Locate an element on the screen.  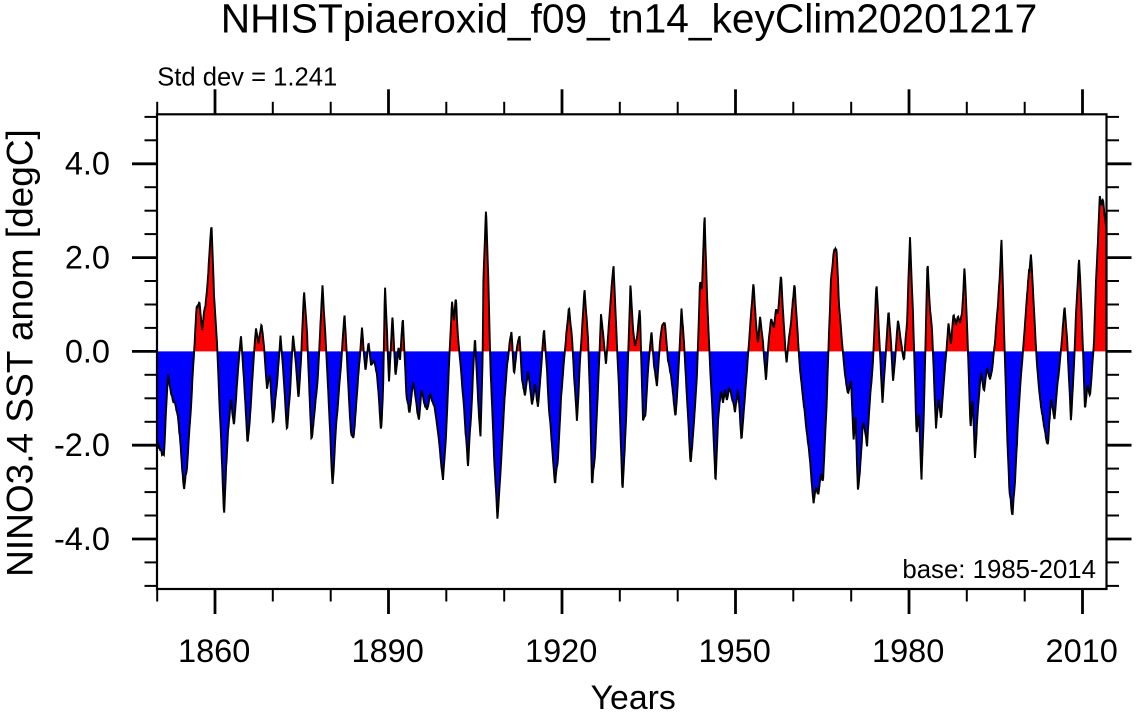
svg-text: NINO3.4 SST anom [degC] is located at coordinates (20, 353).